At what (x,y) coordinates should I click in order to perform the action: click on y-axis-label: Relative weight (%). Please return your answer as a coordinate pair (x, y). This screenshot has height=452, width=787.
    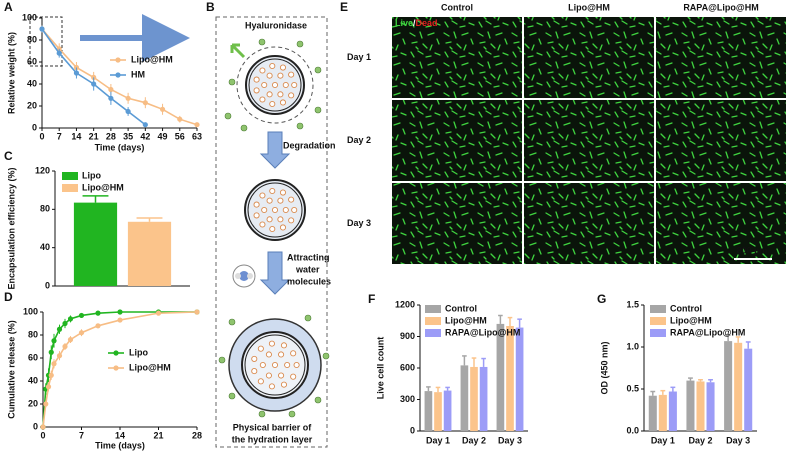
    Looking at the image, I should click on (11, 73).